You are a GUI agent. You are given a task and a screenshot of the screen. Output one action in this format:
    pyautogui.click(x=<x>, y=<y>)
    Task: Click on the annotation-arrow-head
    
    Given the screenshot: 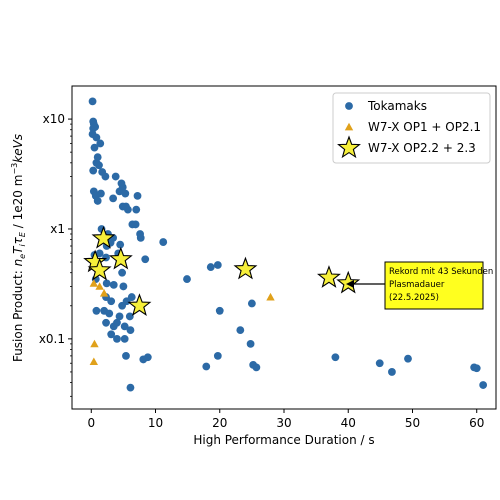 What is the action you would take?
    pyautogui.click(x=350, y=284)
    